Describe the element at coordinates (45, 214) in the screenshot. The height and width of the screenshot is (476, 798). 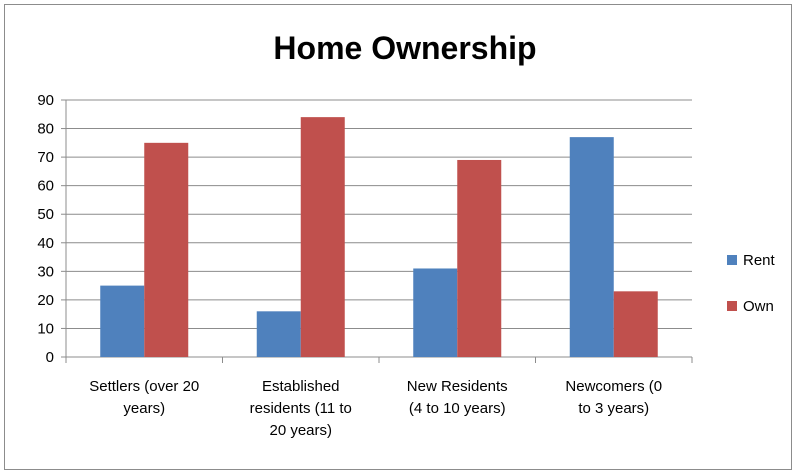
I see `y-tick-label: 50` at that location.